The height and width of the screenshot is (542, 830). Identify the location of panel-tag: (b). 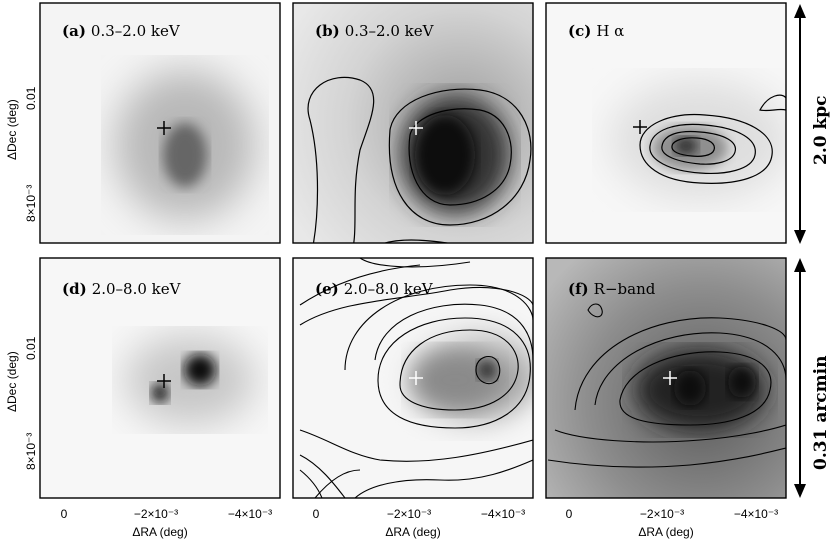
(327, 31).